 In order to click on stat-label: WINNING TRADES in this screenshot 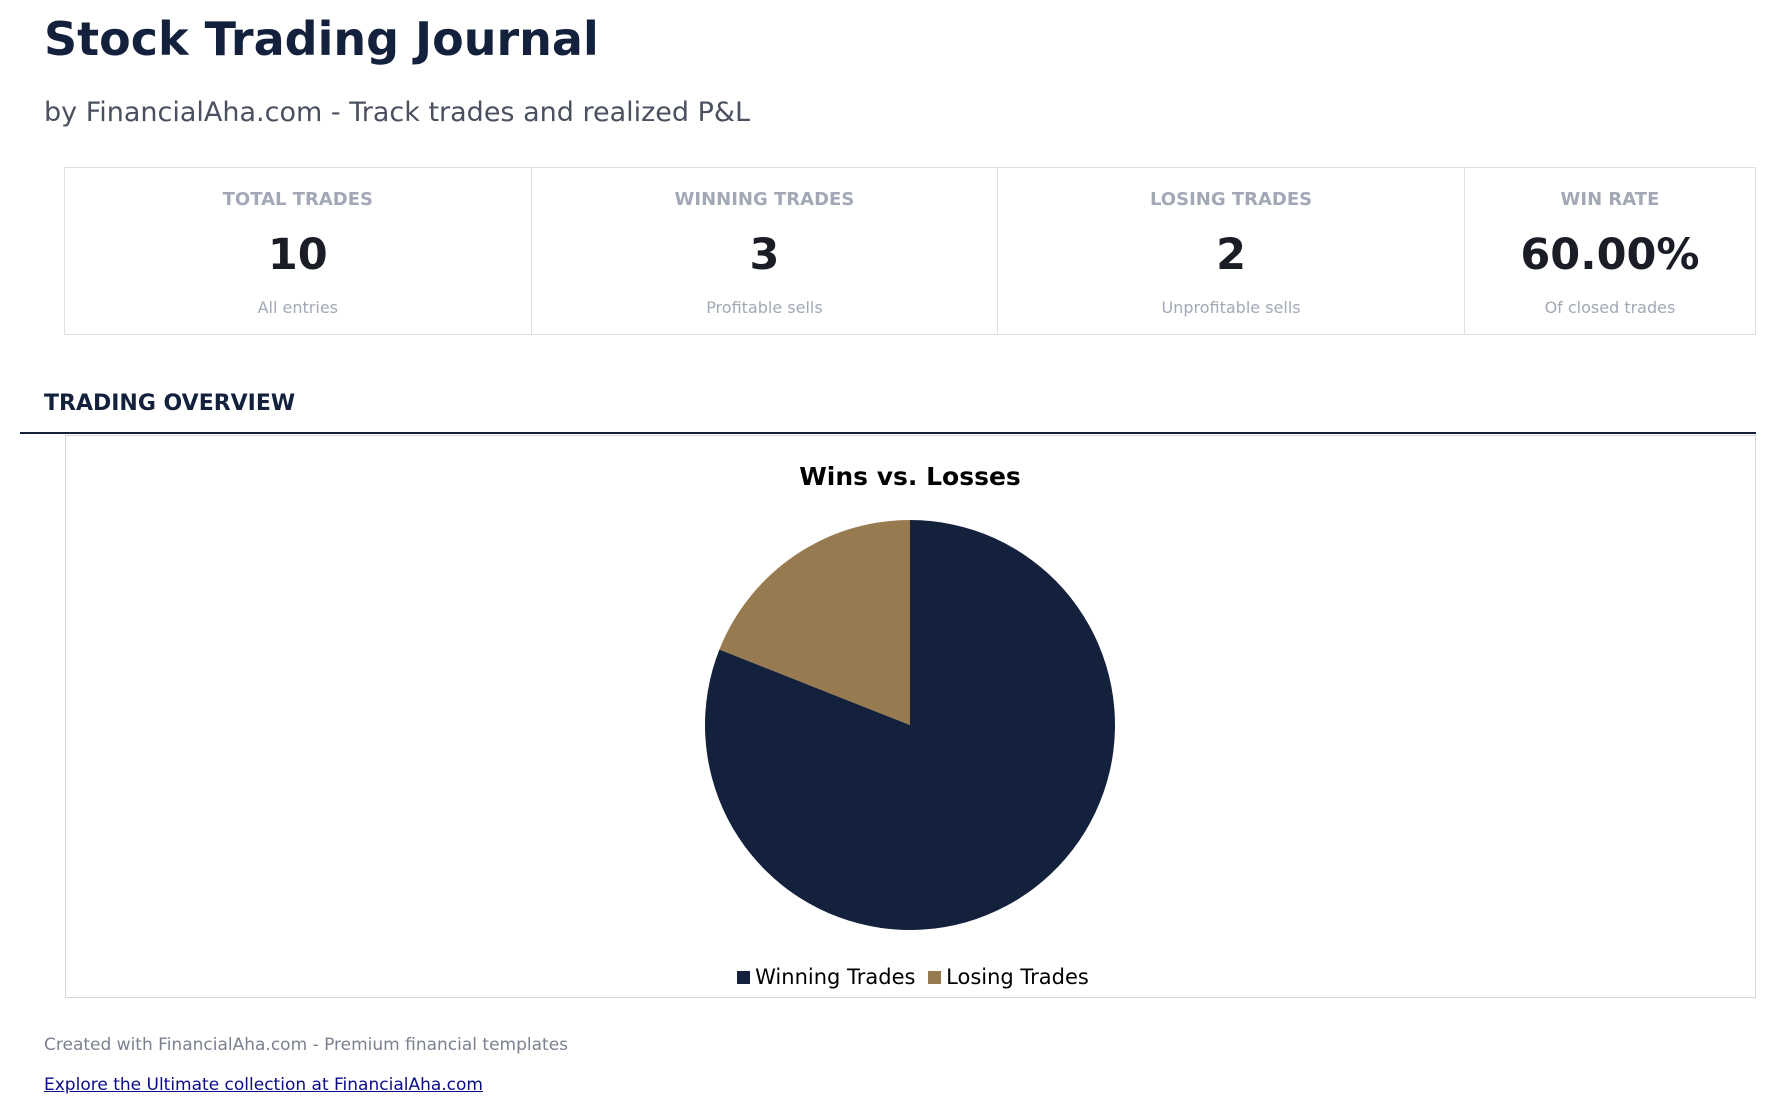, I will do `click(764, 199)`.